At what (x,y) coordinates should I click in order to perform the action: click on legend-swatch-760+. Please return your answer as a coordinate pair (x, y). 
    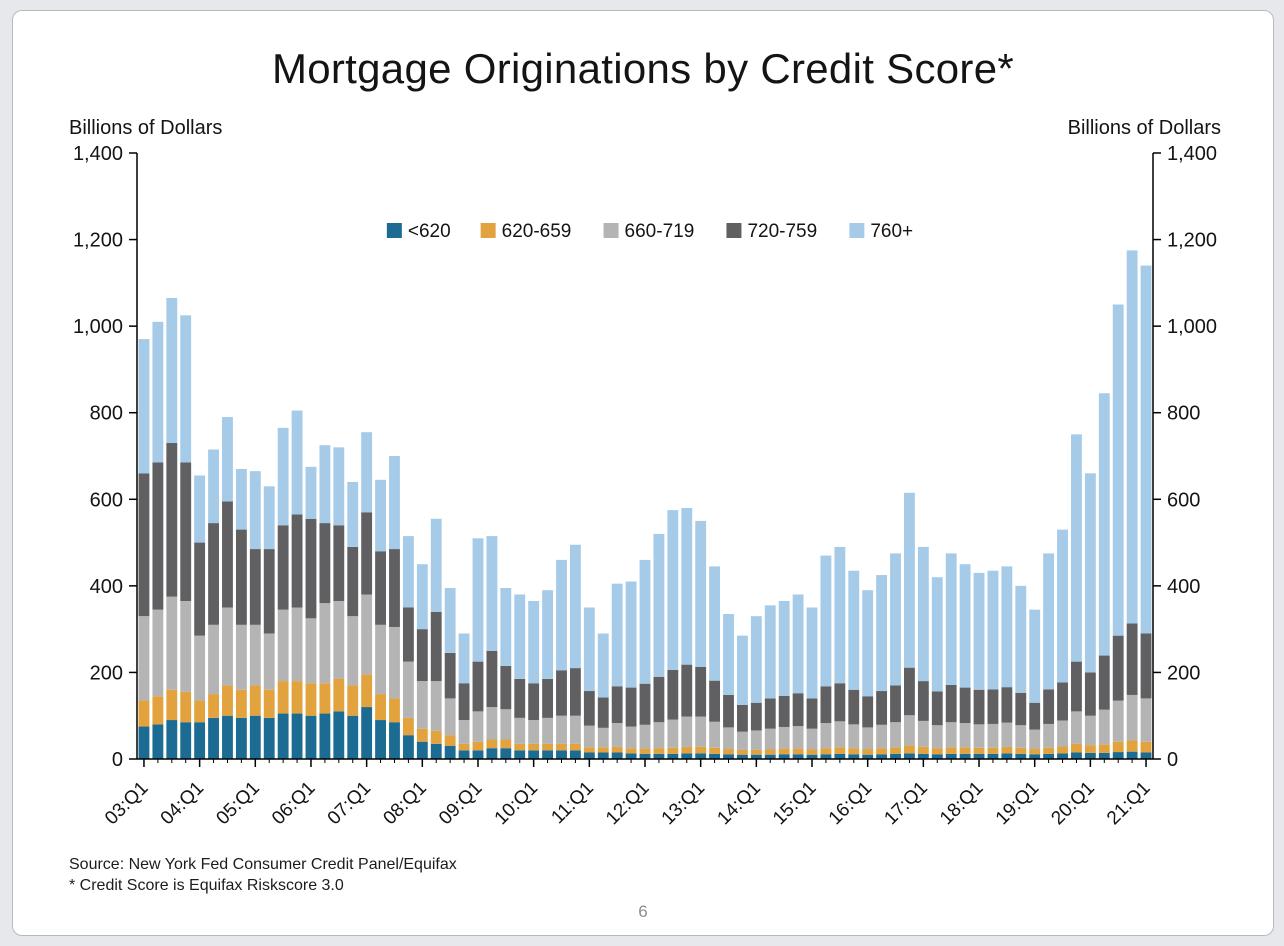
    Looking at the image, I should click on (857, 230).